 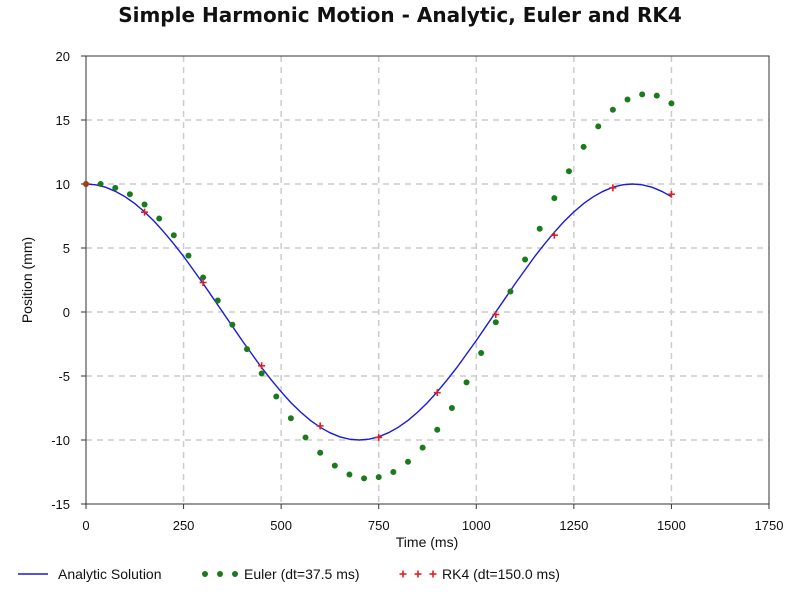 I want to click on legend-label: Euler (dt=37.5 ms), so click(x=302, y=574).